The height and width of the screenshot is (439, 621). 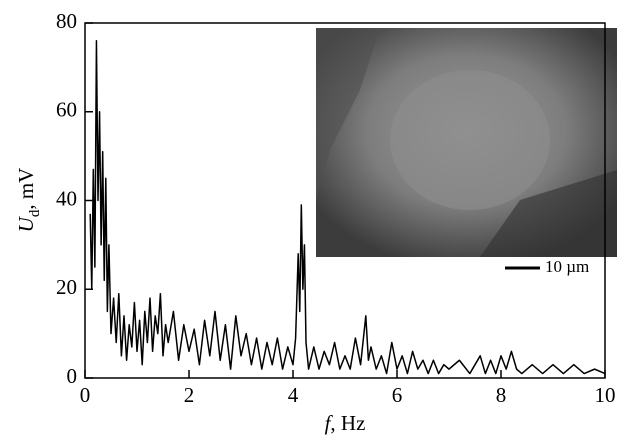 What do you see at coordinates (501, 395) in the screenshot?
I see `x-tick-label: 8` at bounding box center [501, 395].